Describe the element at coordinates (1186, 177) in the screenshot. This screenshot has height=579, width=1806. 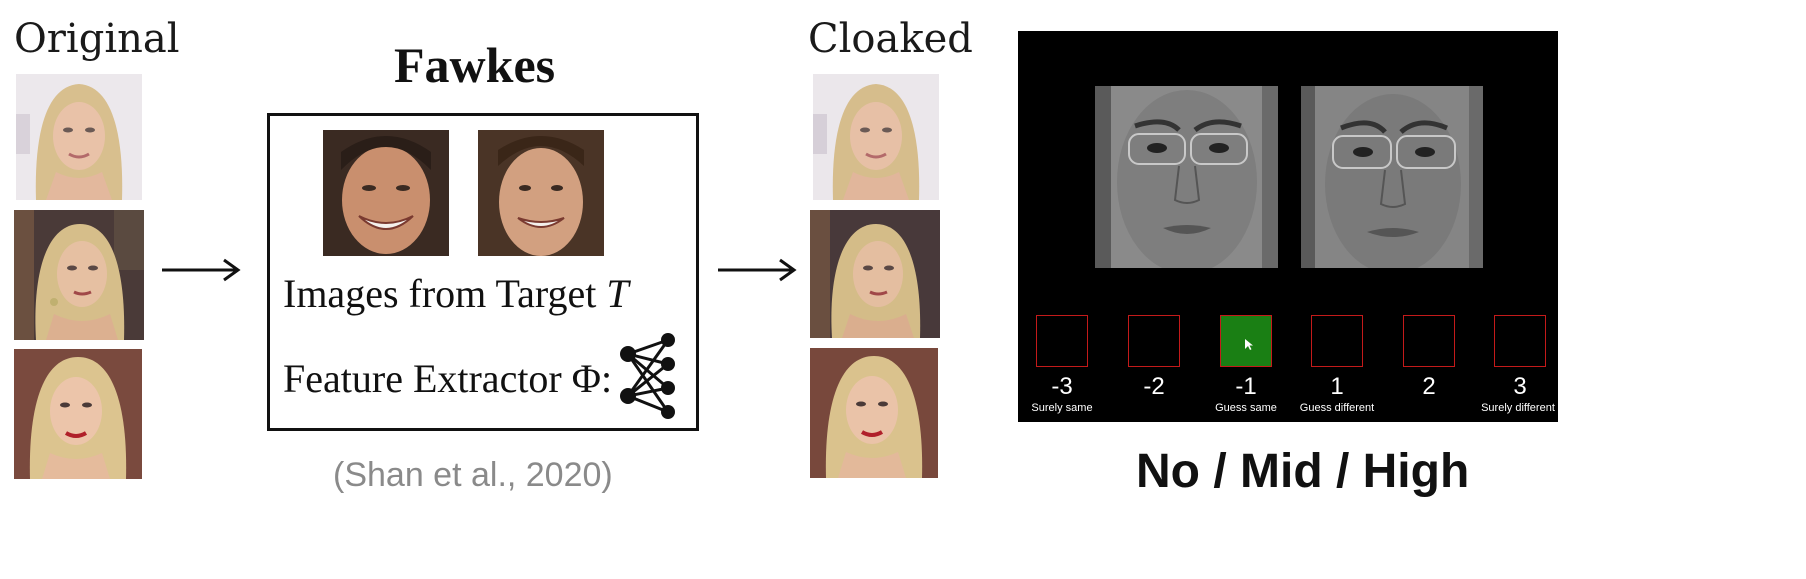
I see `study-face-photo-left` at that location.